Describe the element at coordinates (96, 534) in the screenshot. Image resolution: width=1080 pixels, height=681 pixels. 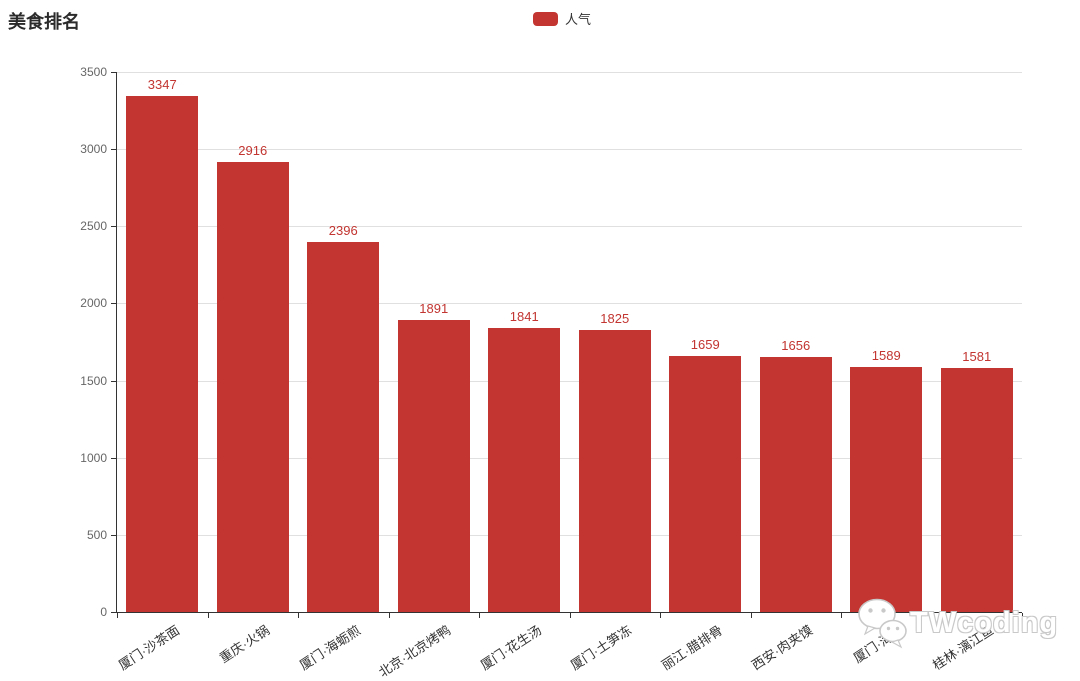
I see `y-axis-label: 500` at that location.